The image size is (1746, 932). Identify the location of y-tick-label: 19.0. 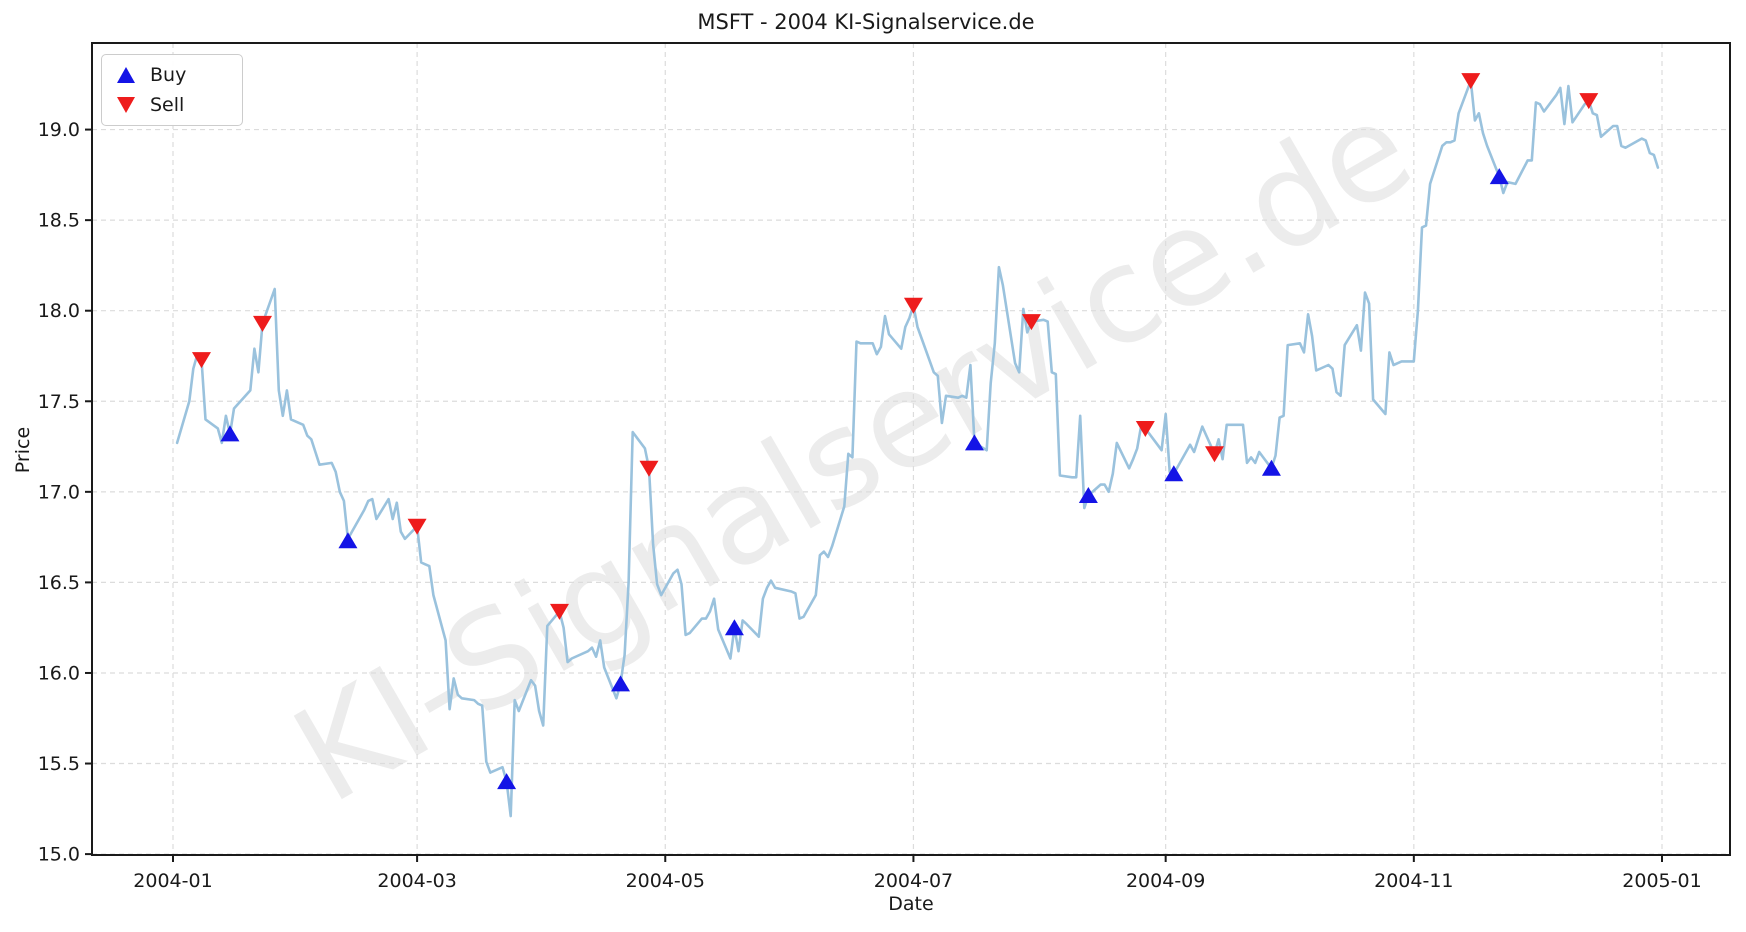
(59, 130).